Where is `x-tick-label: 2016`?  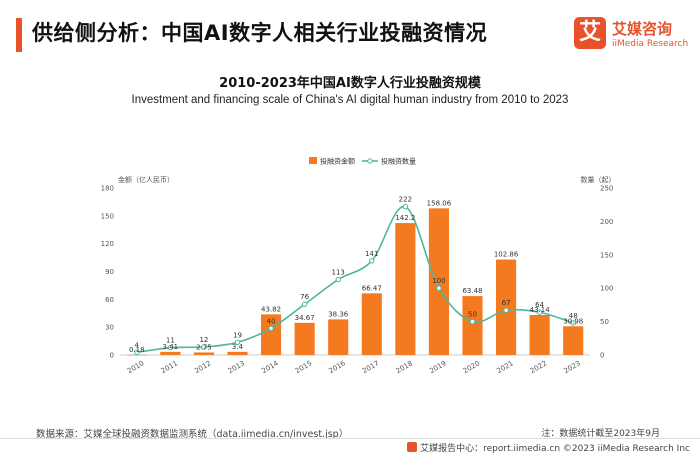 x-tick-label: 2016 is located at coordinates (337, 367).